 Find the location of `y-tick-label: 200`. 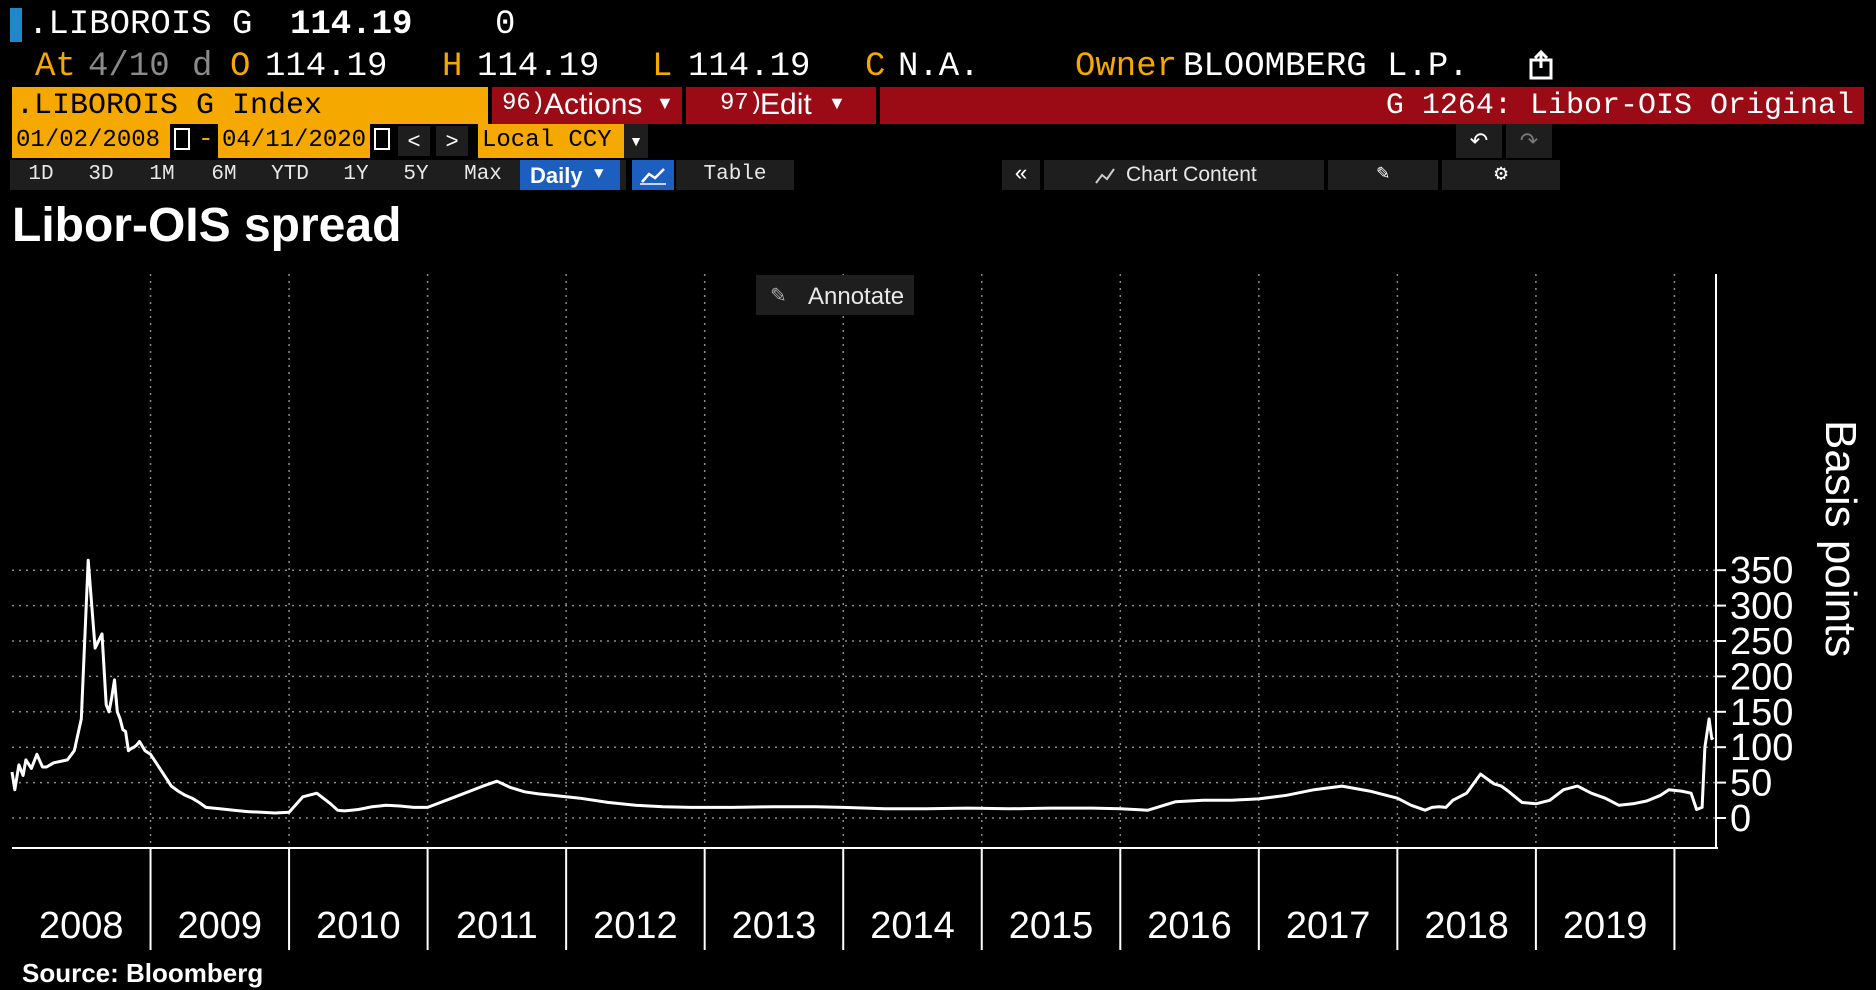

y-tick-label: 200 is located at coordinates (1761, 677).